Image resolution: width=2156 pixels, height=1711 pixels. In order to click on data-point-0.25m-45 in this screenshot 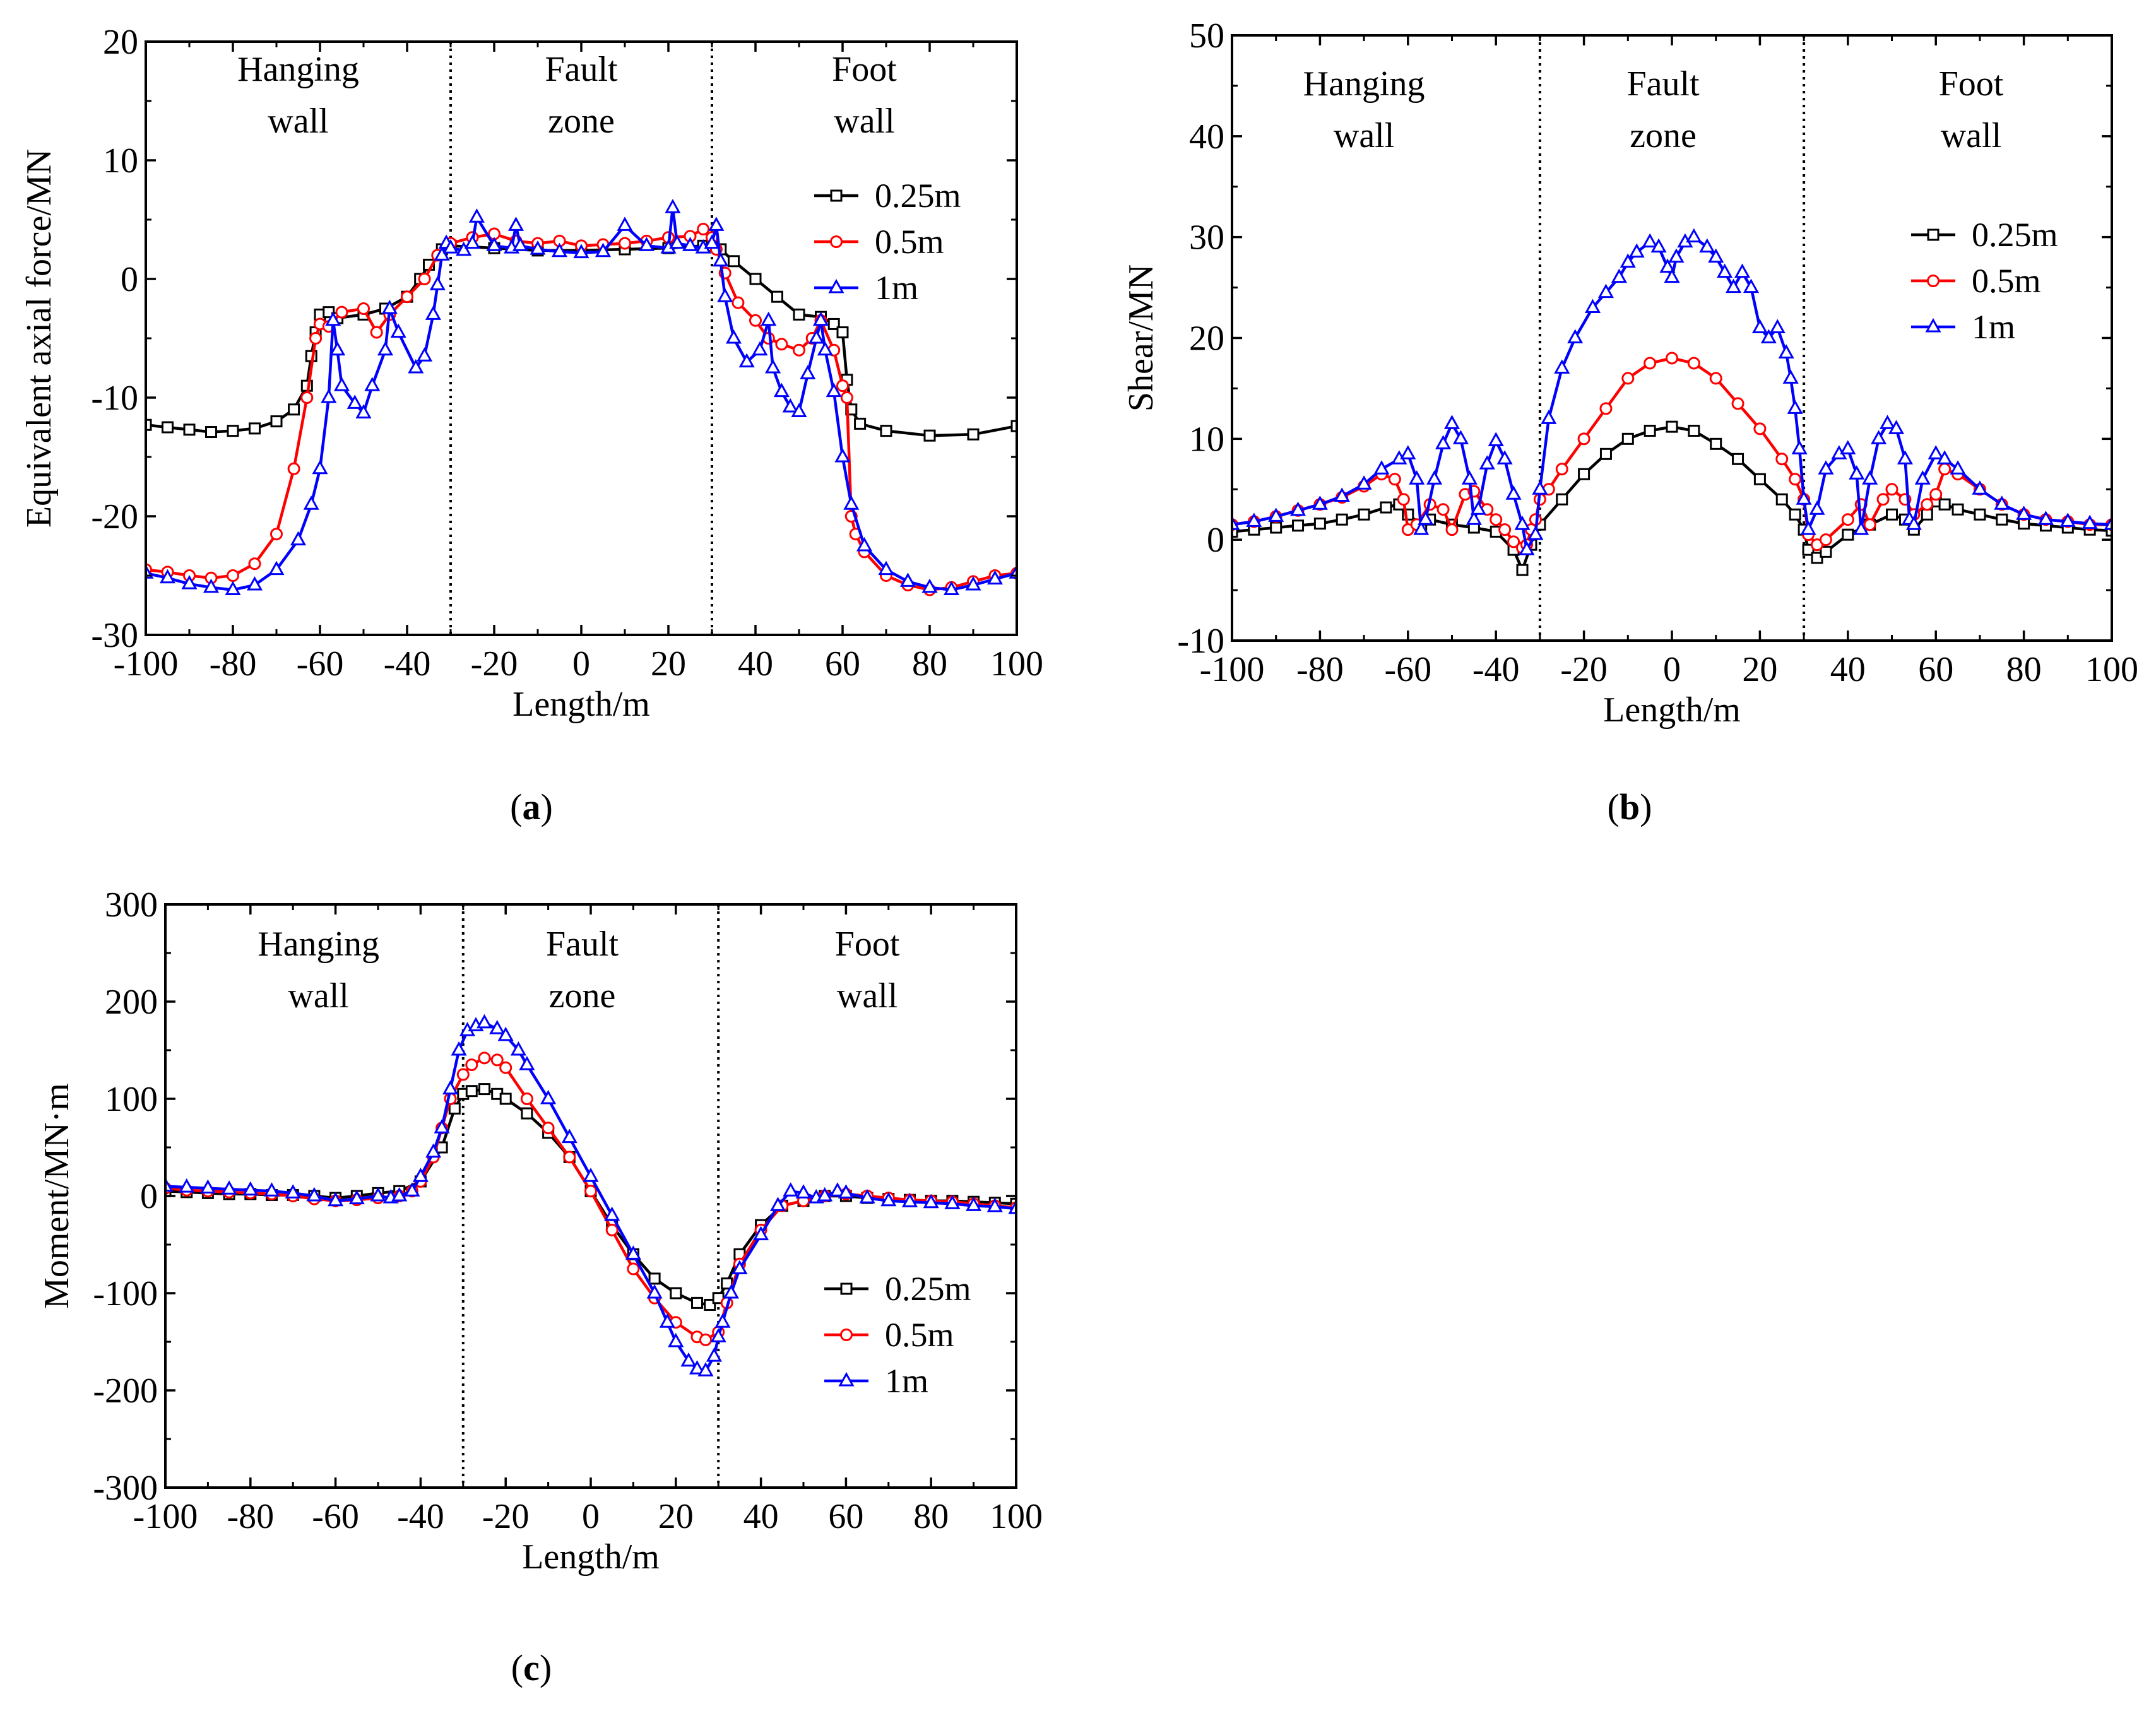, I will do `click(2002, 519)`.